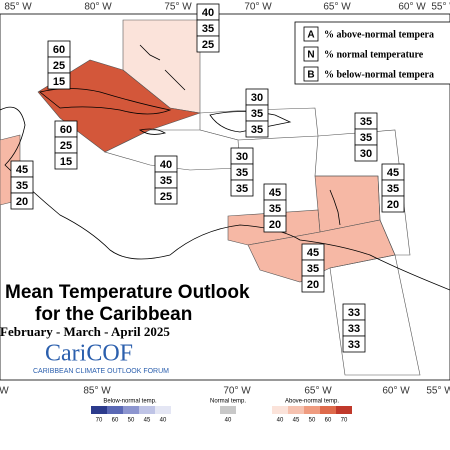  I want to click on longitude-label: 70° W, so click(258, 7).